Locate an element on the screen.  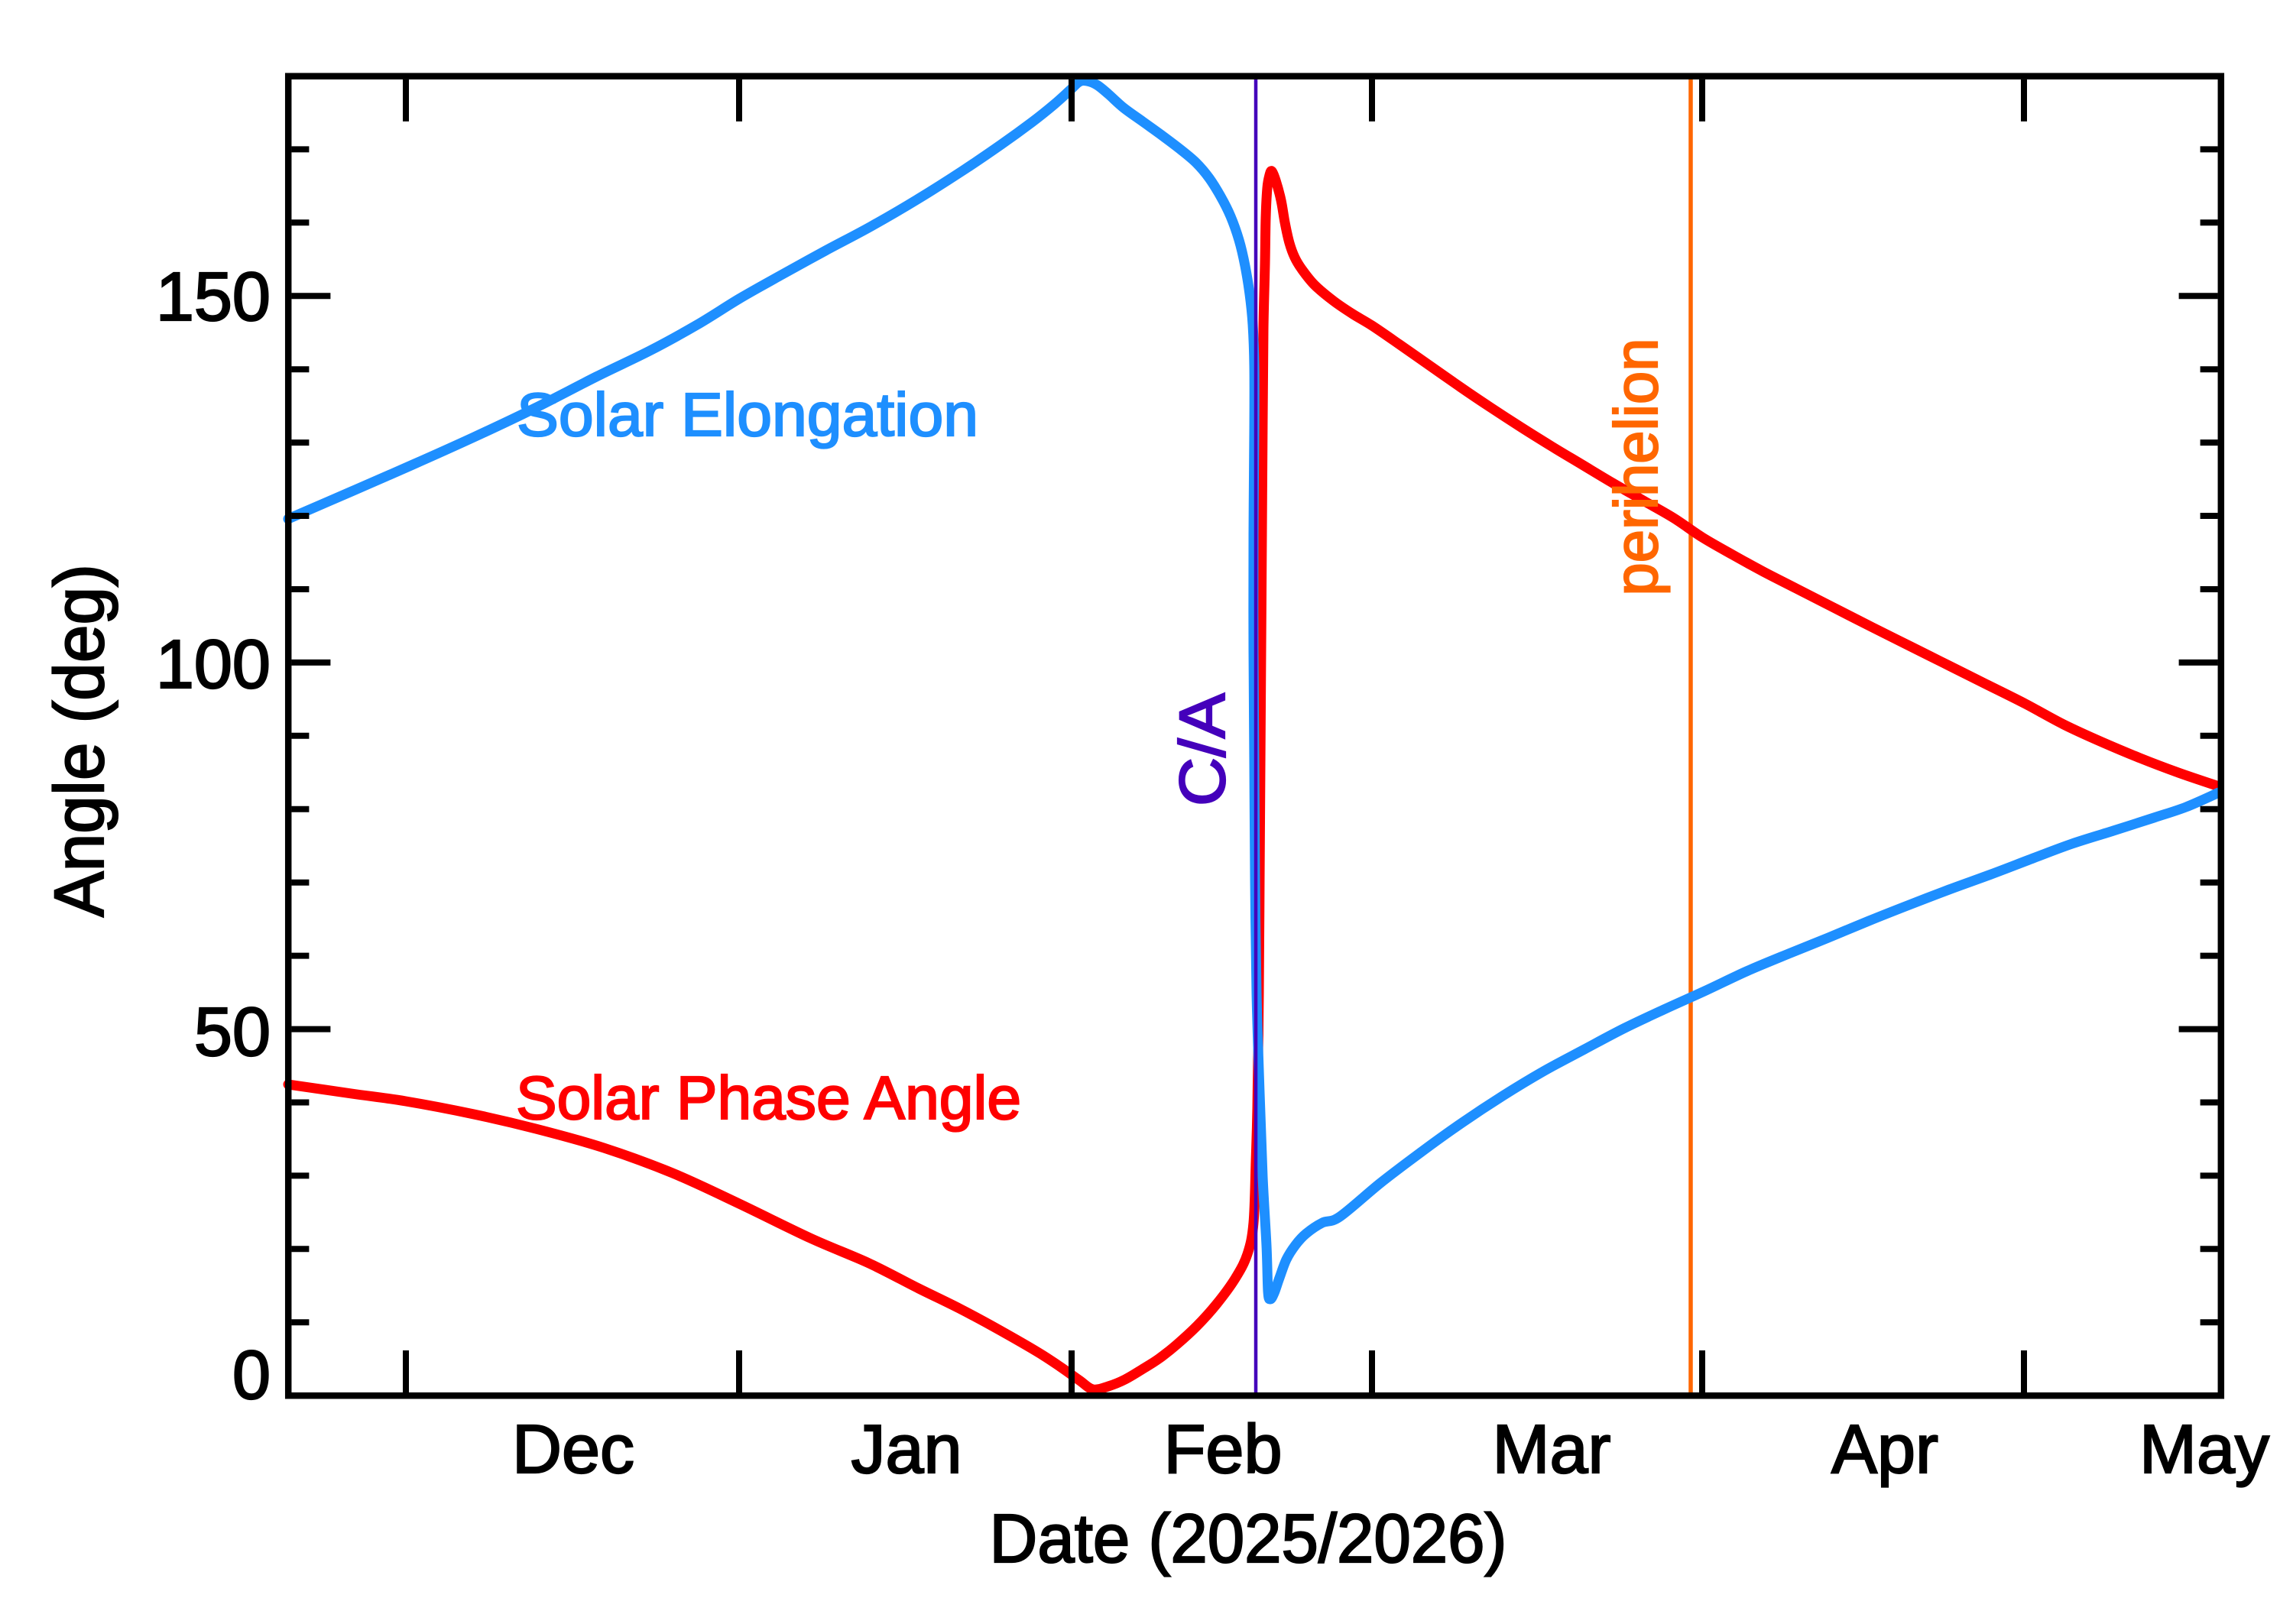
svg-text: Feb is located at coordinates (1222, 1450).